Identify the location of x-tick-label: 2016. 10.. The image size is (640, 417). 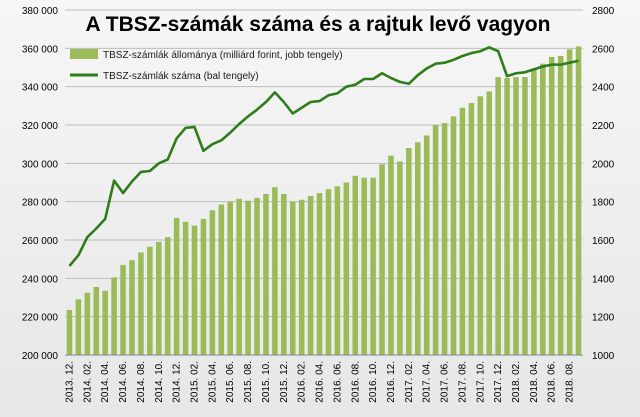
(373, 382).